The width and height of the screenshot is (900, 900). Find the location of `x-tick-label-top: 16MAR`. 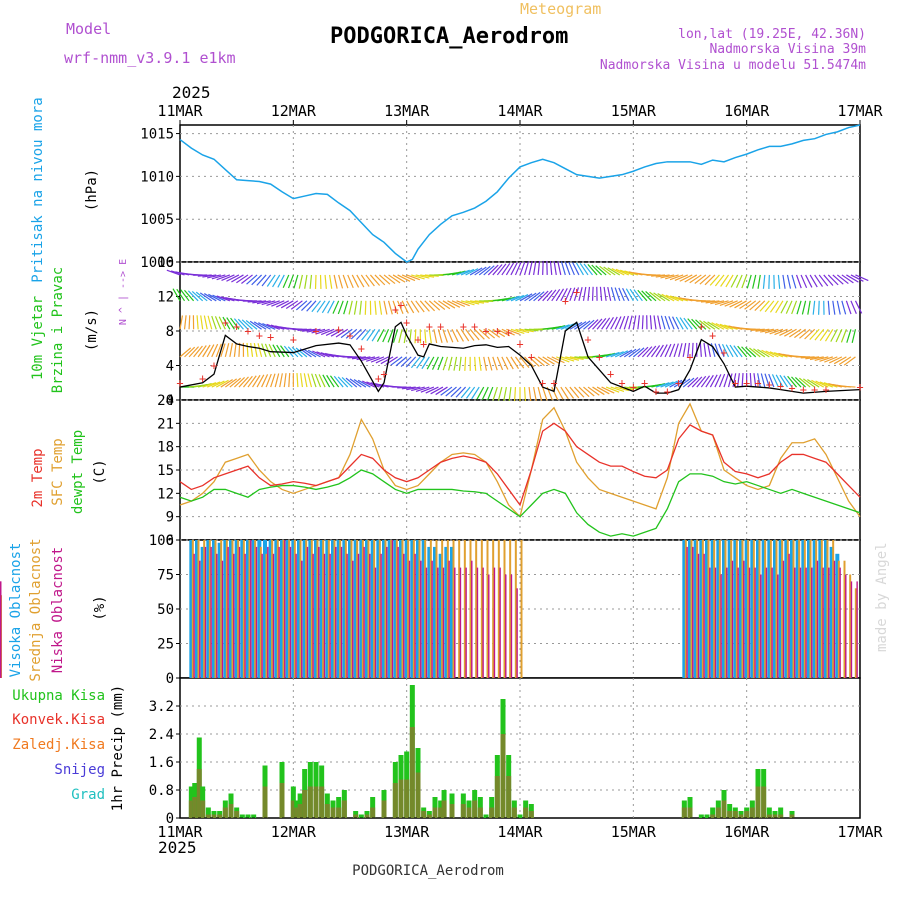

x-tick-label-top: 16MAR is located at coordinates (747, 111).